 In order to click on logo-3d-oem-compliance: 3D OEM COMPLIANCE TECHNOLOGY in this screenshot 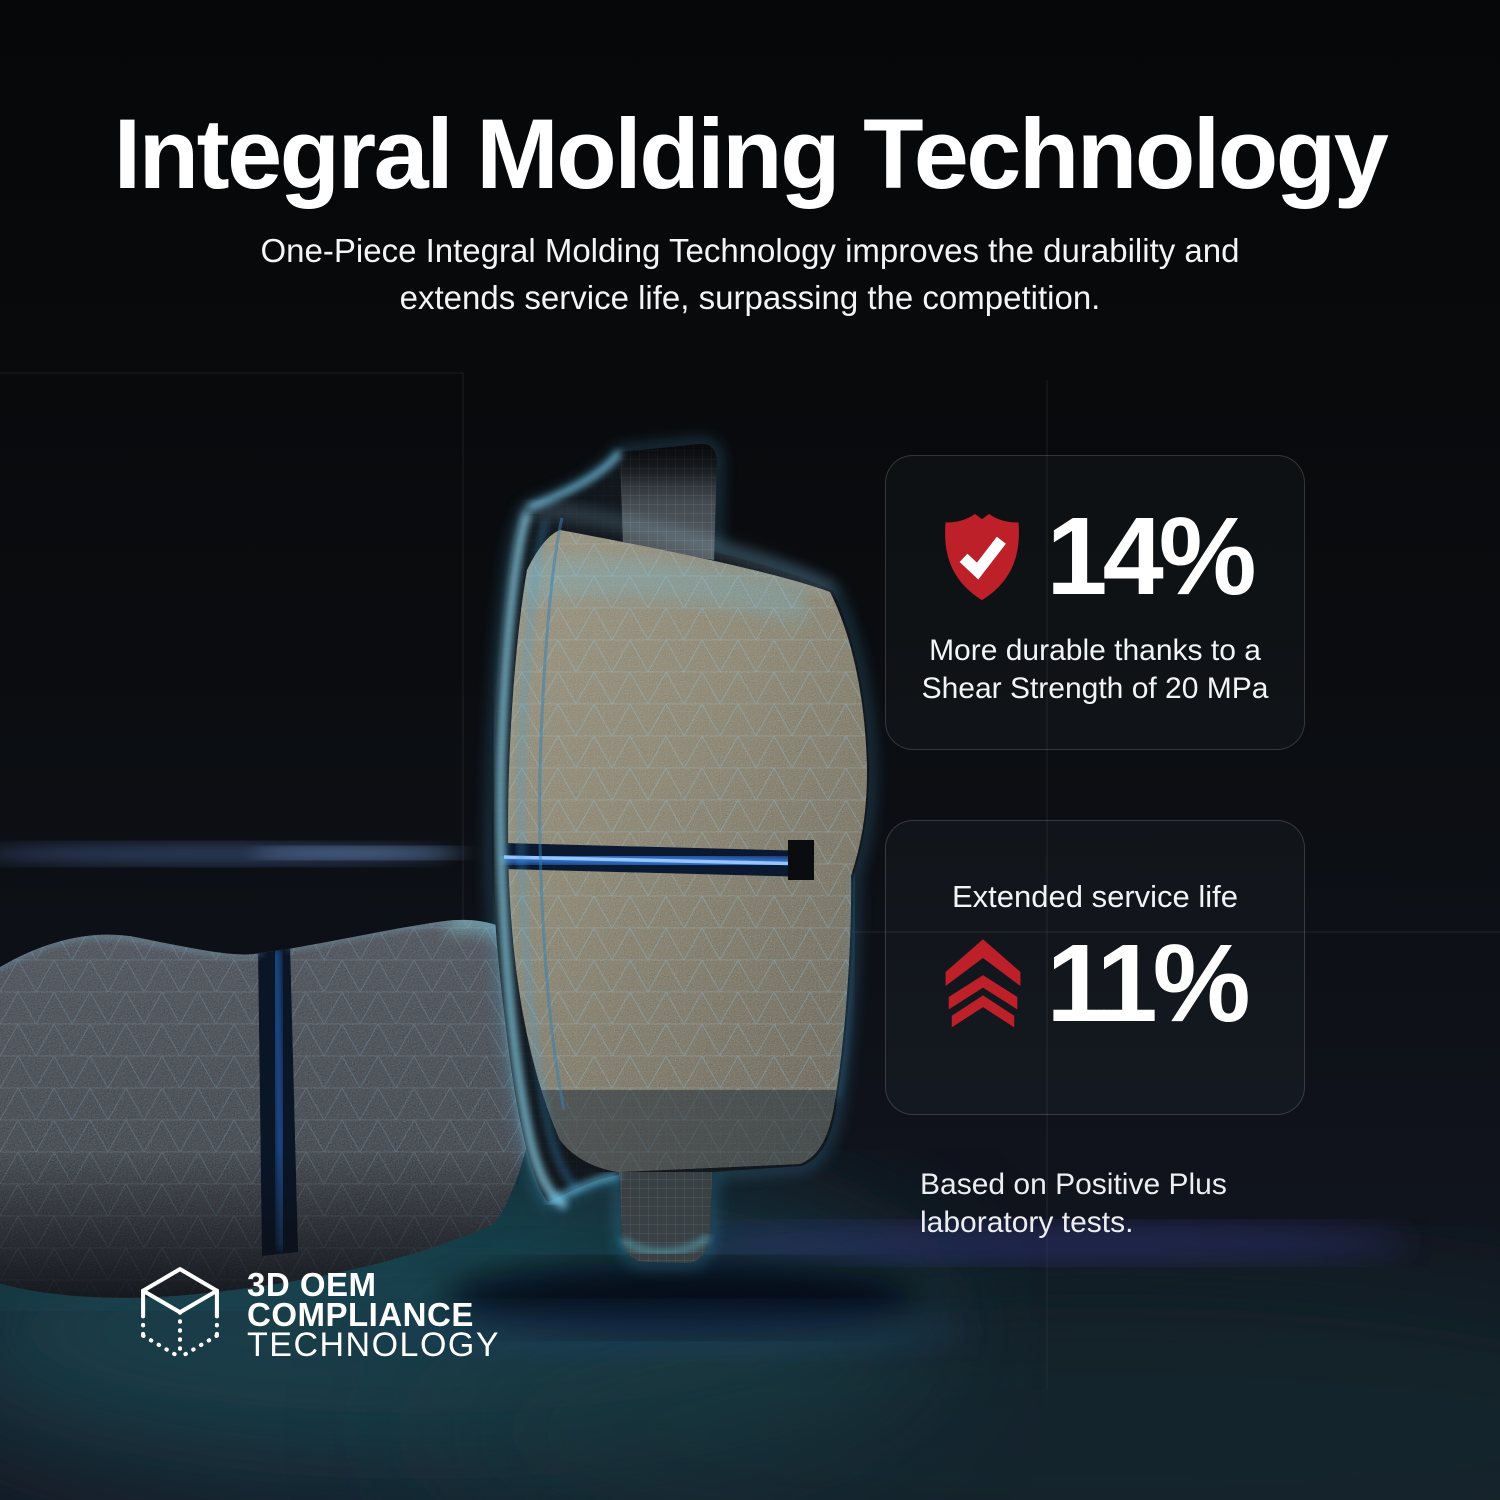, I will do `click(317, 1315)`.